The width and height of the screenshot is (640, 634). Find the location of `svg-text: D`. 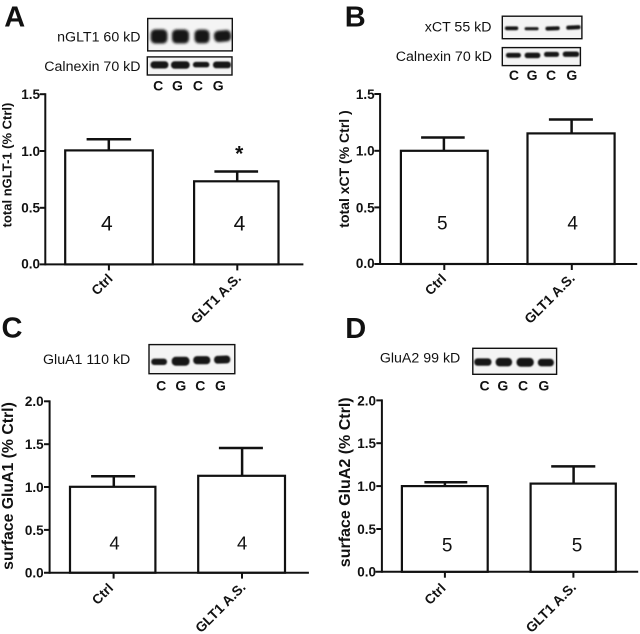

svg-text: D is located at coordinates (355, 329).